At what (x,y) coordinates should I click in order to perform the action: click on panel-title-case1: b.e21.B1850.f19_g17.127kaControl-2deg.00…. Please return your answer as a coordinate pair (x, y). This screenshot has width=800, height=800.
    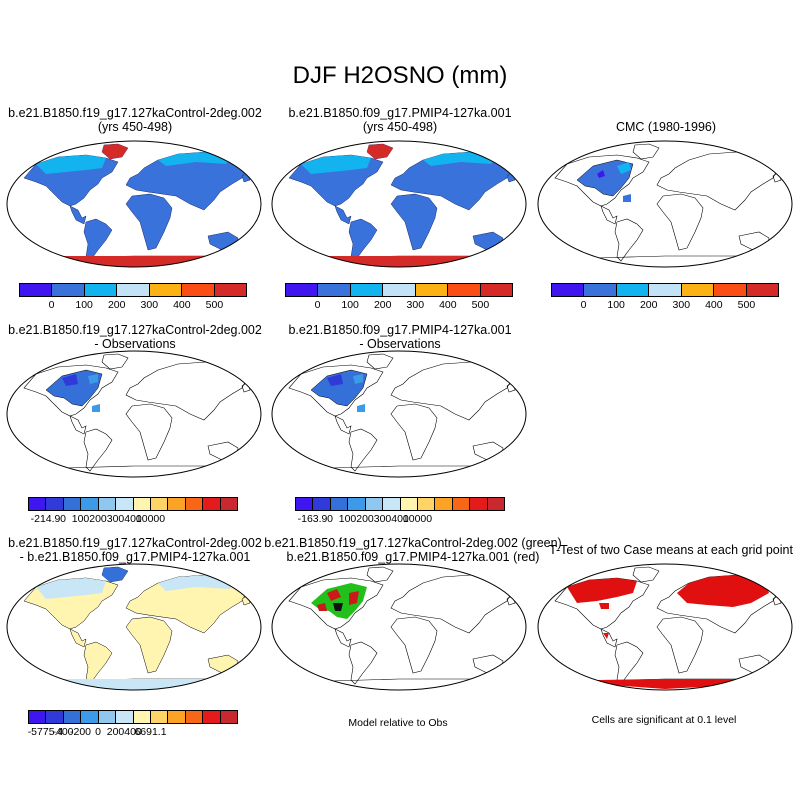
    Looking at the image, I should click on (135, 120).